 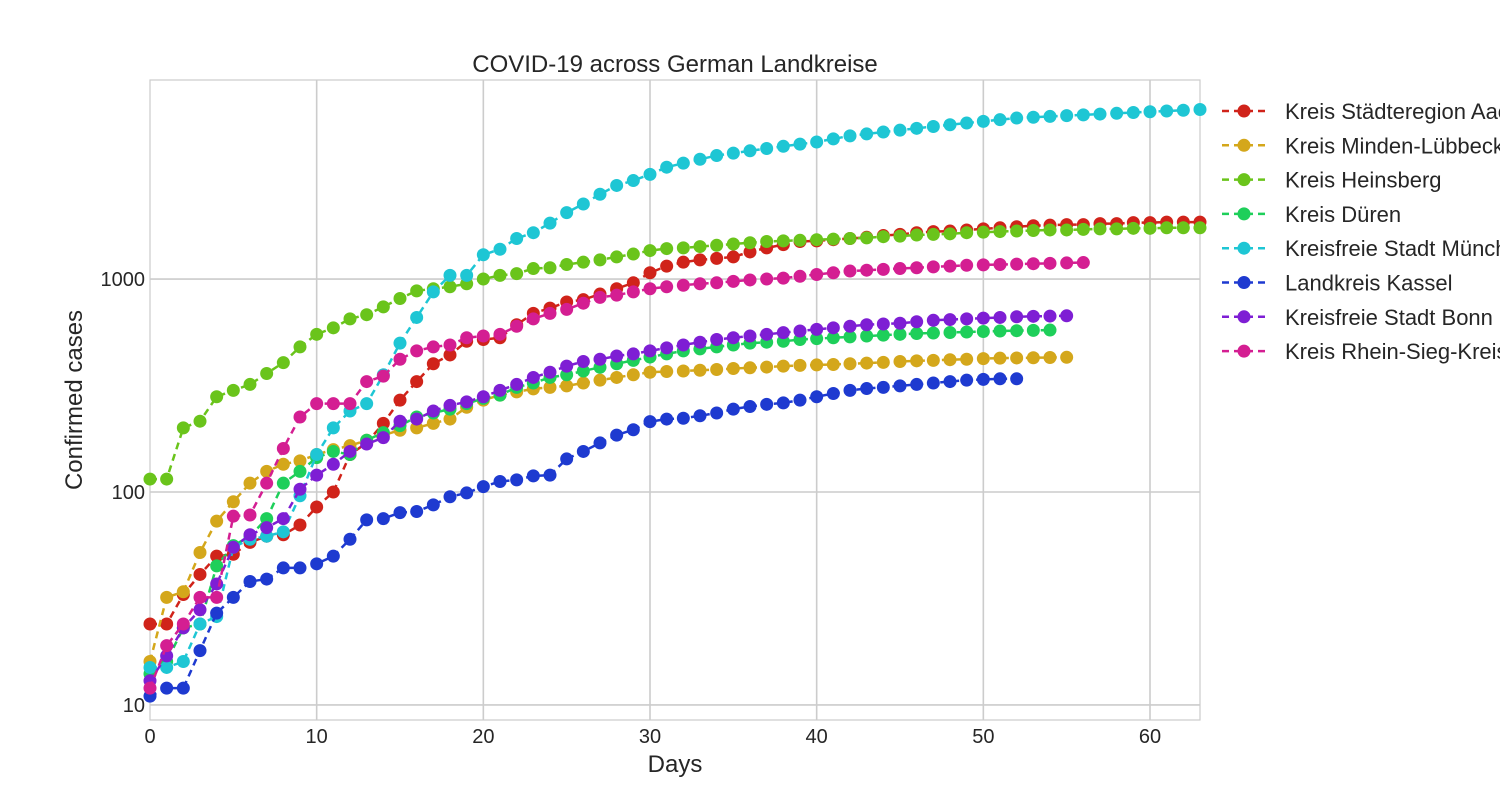 I want to click on legend-marker, so click(x=1244, y=214).